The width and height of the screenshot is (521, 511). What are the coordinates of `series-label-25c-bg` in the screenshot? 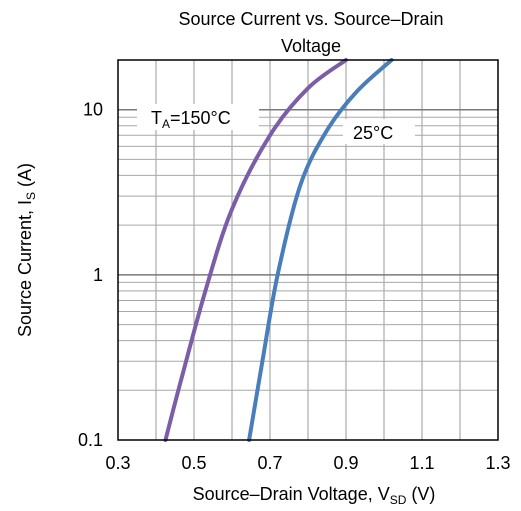 It's located at (379, 131).